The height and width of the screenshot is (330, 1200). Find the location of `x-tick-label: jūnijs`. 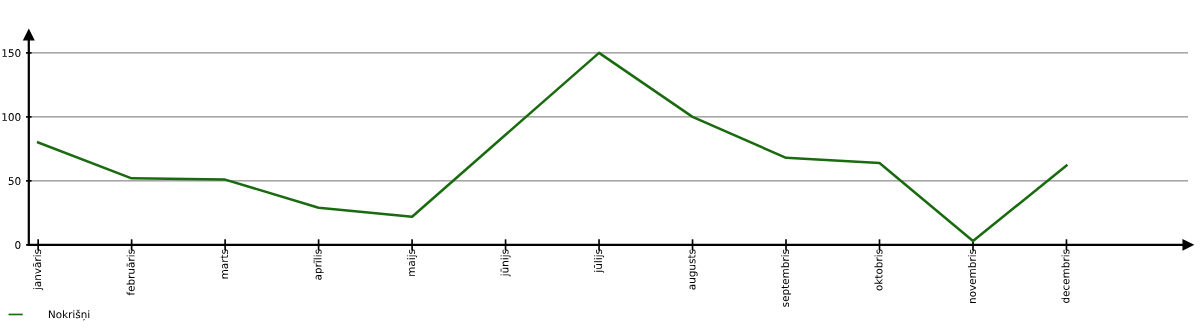

x-tick-label: jūnijs is located at coordinates (505, 263).